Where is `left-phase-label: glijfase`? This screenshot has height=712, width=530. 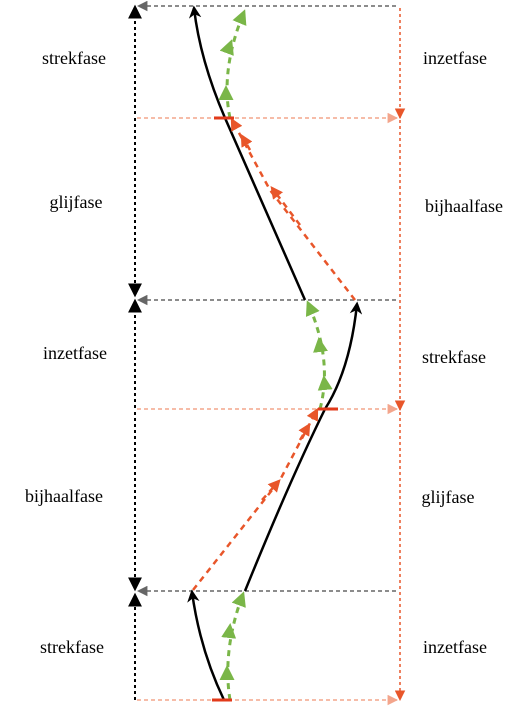
left-phase-label: glijfase is located at coordinates (76, 202).